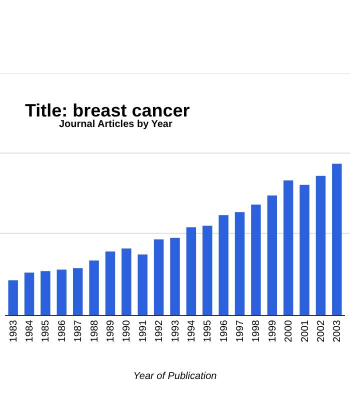  What do you see at coordinates (305, 331) in the screenshot?
I see `x-tick-label: 2001` at bounding box center [305, 331].